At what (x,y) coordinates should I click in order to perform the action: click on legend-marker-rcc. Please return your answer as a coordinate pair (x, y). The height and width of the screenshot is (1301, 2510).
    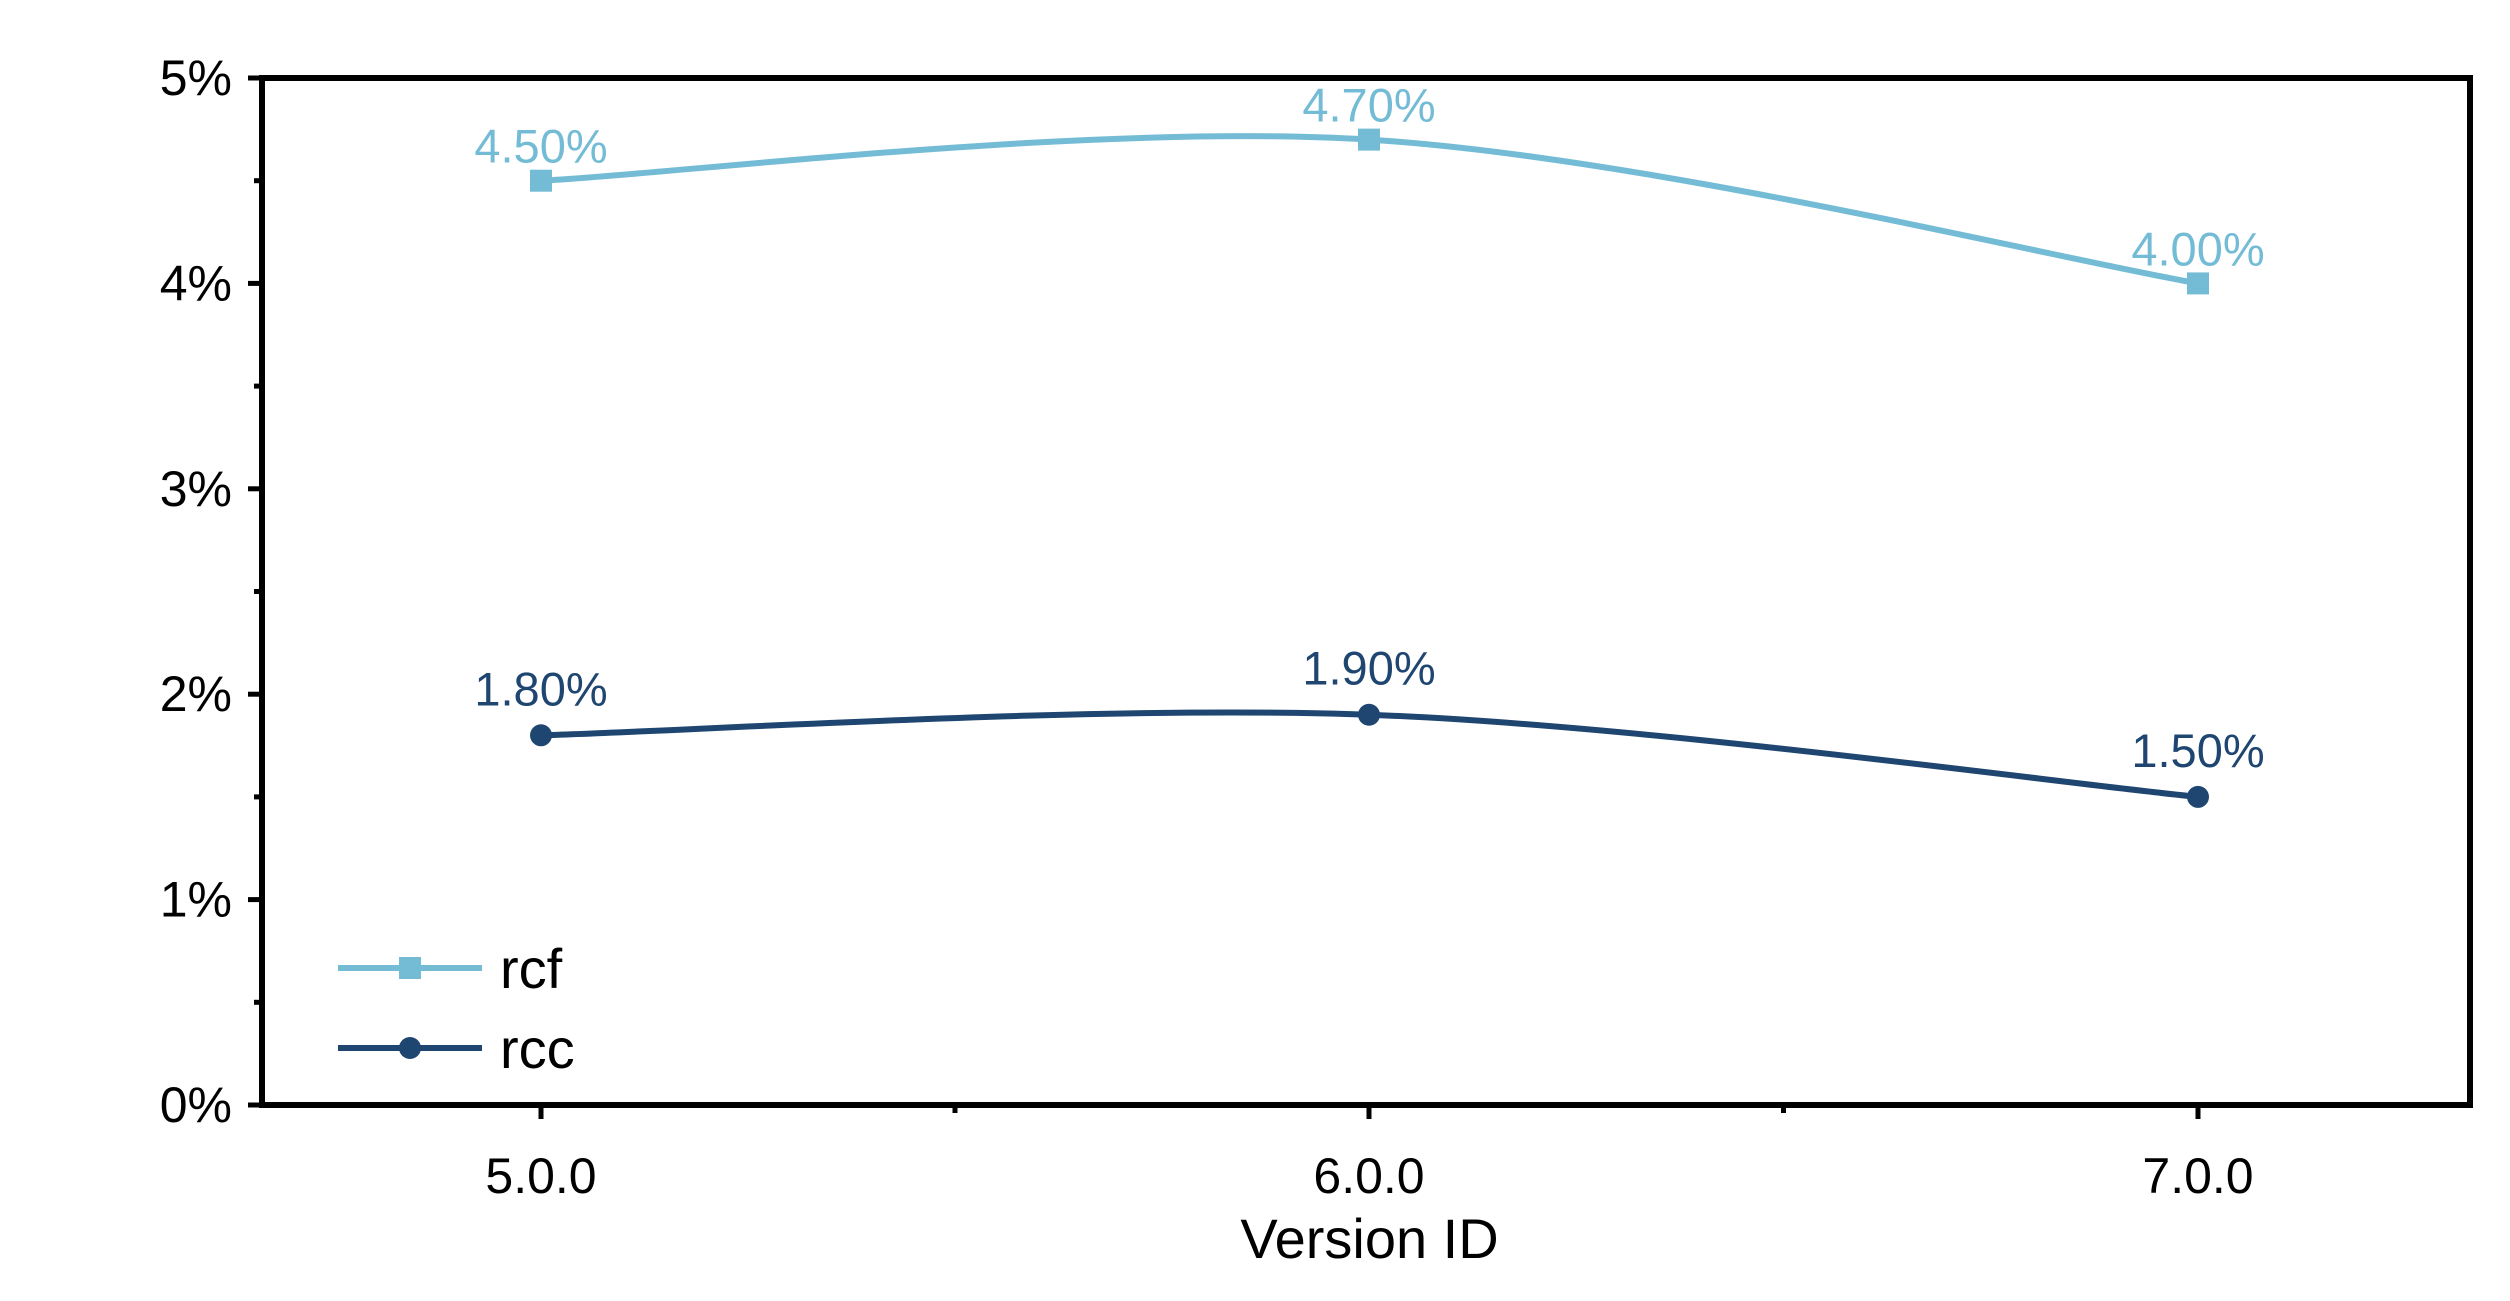
    Looking at the image, I should click on (410, 1048).